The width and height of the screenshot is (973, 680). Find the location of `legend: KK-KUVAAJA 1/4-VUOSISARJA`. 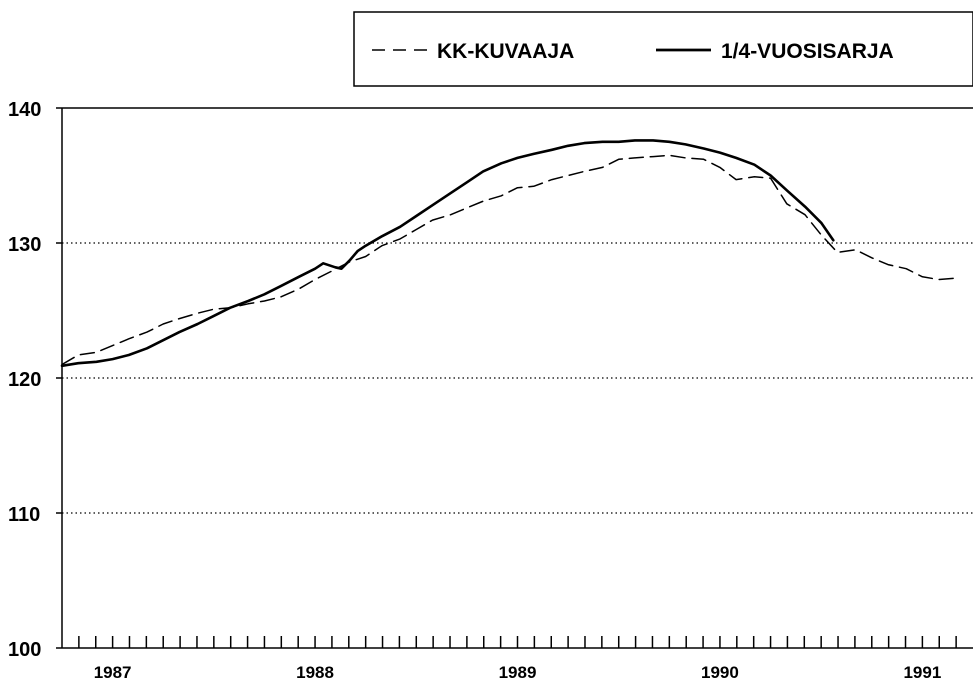

legend: KK-KUVAAJA 1/4-VUOSISARJA is located at coordinates (663, 49).